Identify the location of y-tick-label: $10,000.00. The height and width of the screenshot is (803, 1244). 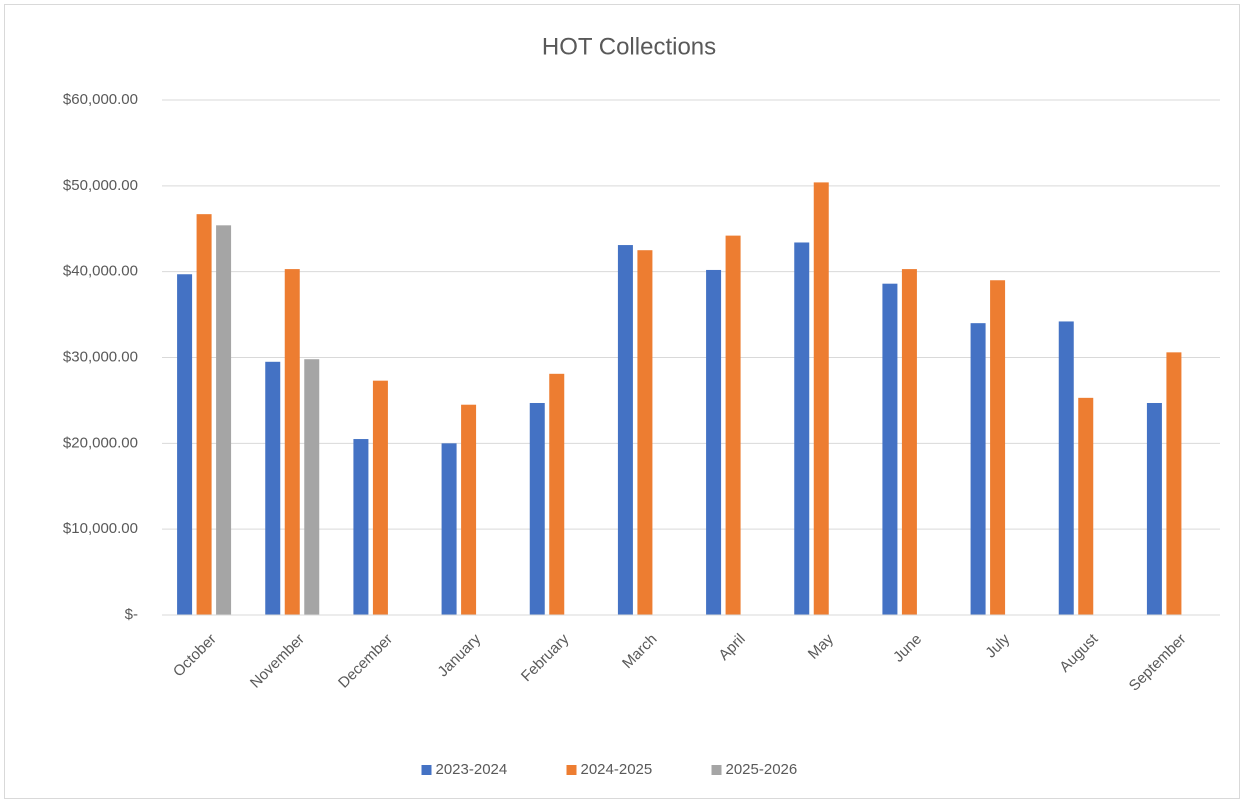
(100, 528).